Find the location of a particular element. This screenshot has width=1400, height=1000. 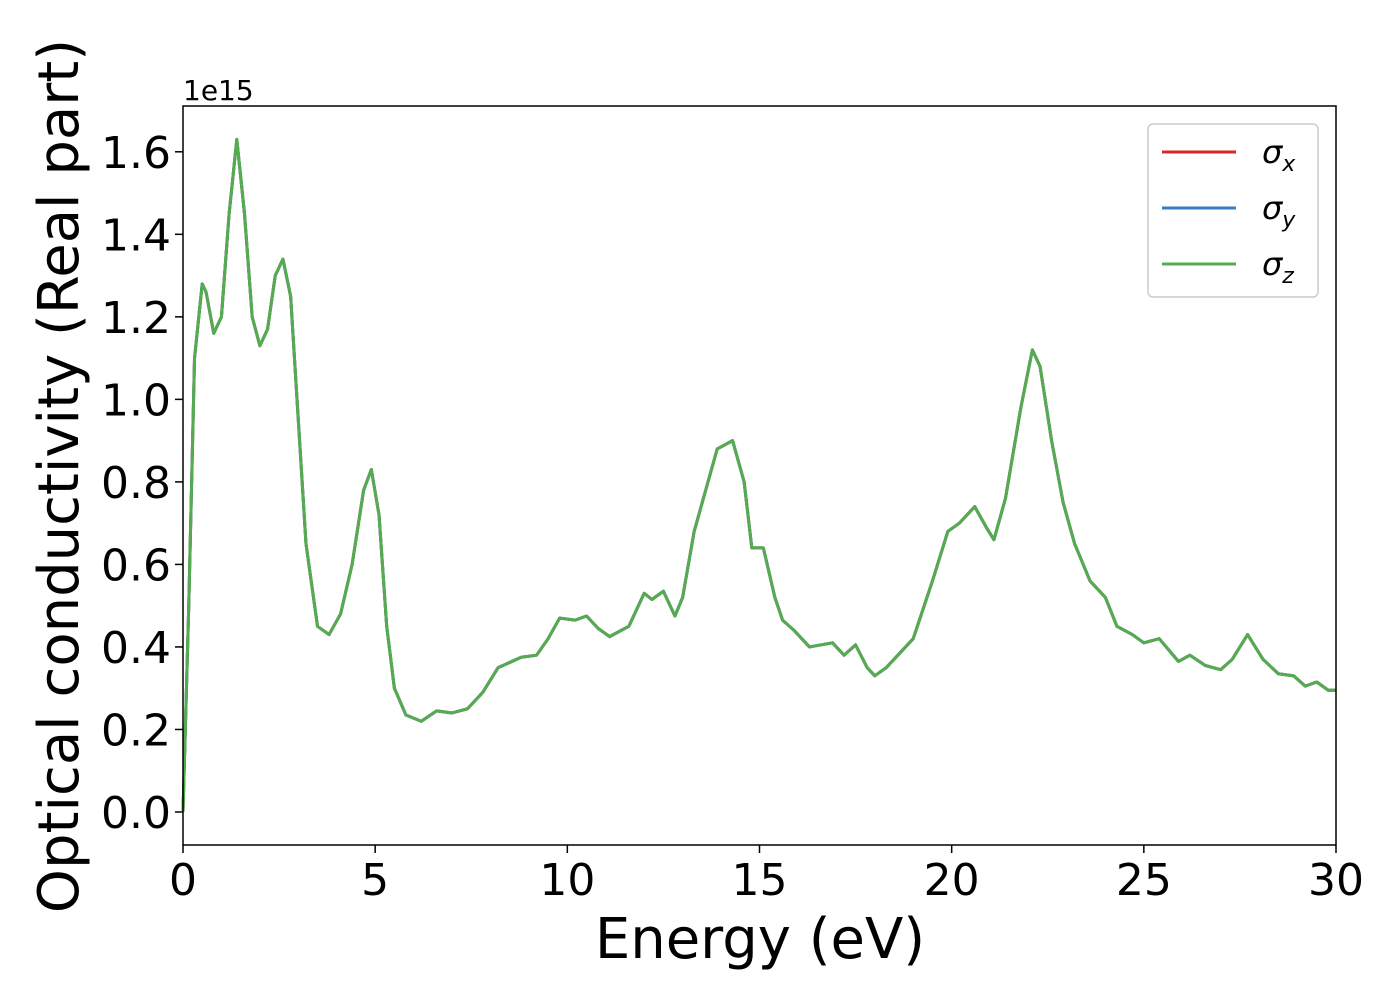

y-tick-label: 1.2 is located at coordinates (136, 318).